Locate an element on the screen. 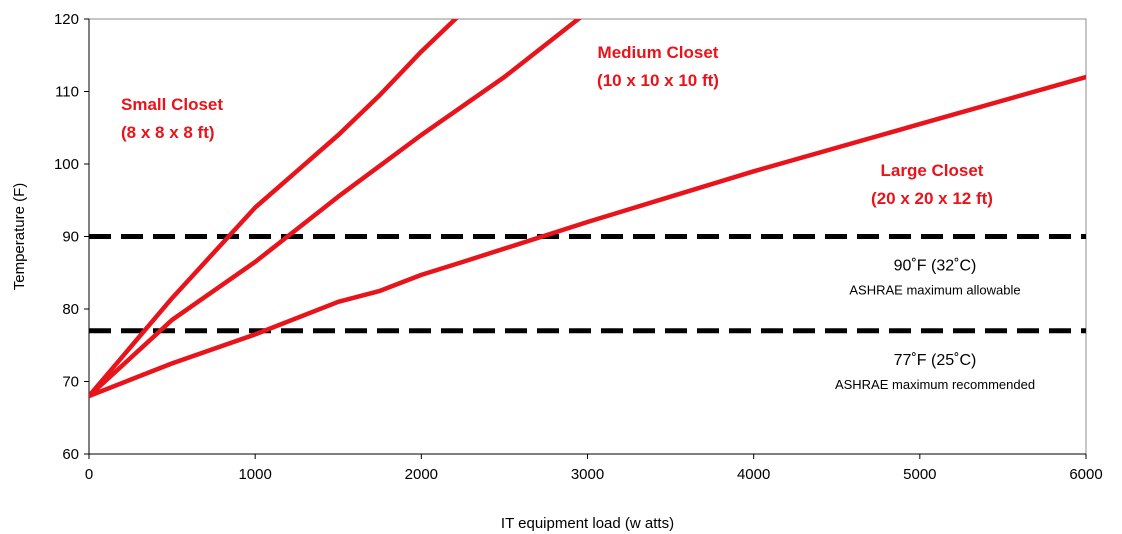 The width and height of the screenshot is (1122, 534). y-tick-label: 90 is located at coordinates (70, 237).